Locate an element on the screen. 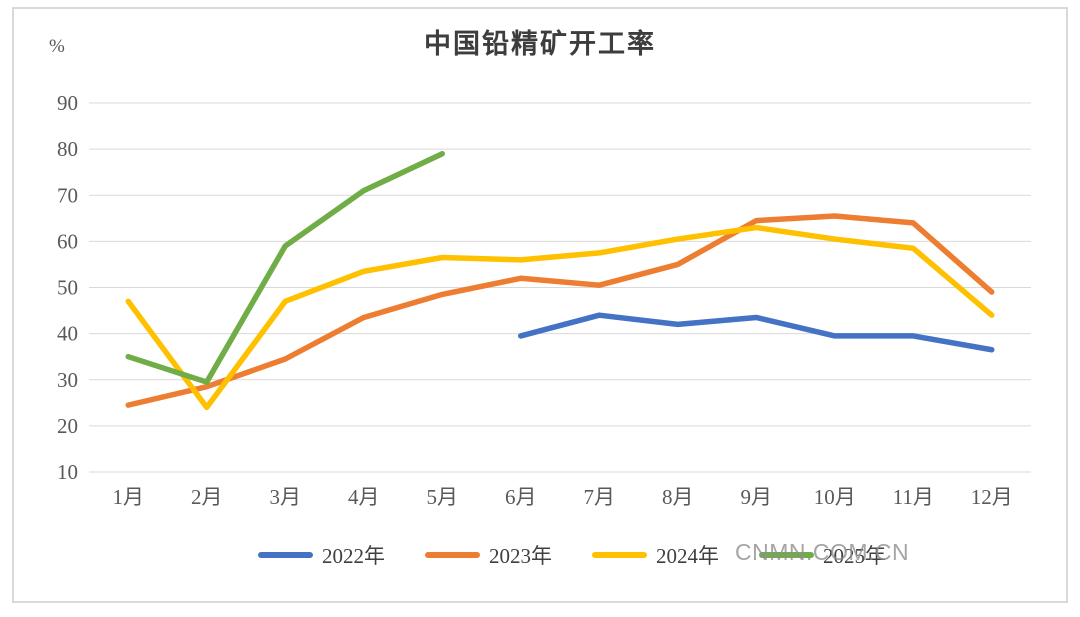 The image size is (1080, 617). legend-swatch-2023年 is located at coordinates (452, 555).